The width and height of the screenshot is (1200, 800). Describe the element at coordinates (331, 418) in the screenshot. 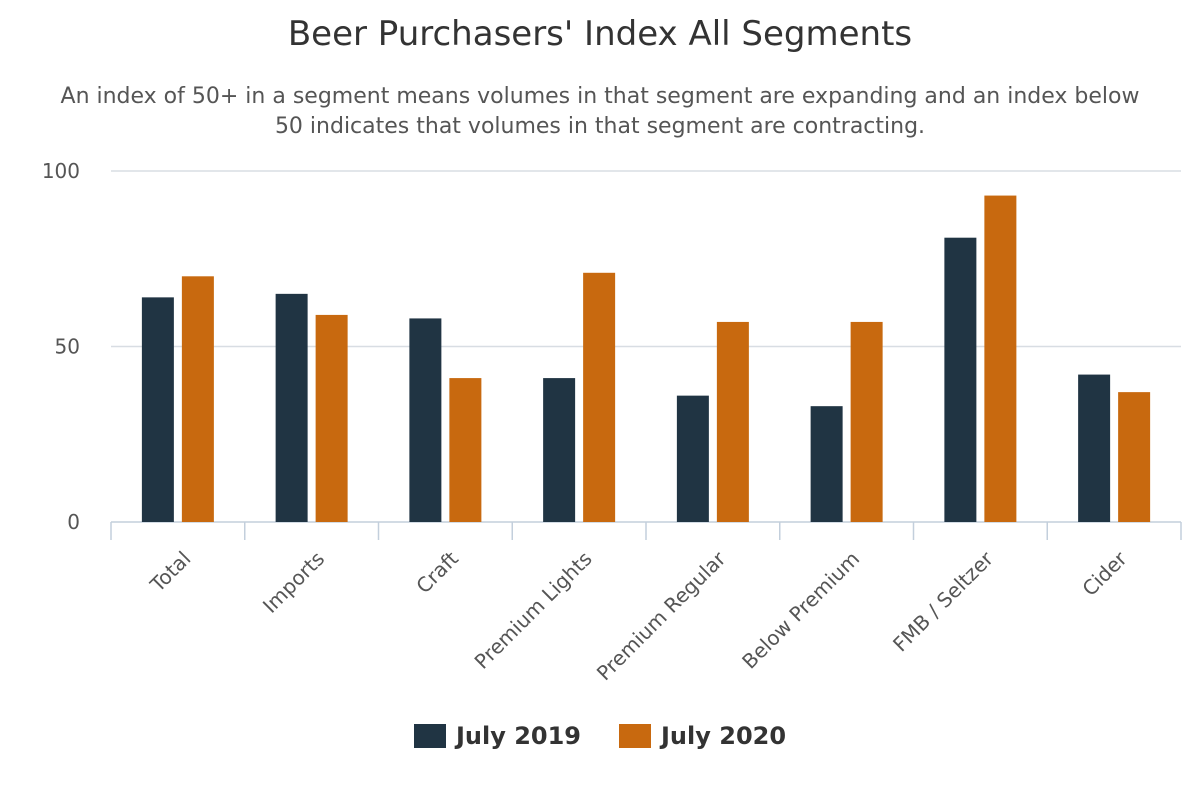

I see `bar-imports-july-2020` at that location.